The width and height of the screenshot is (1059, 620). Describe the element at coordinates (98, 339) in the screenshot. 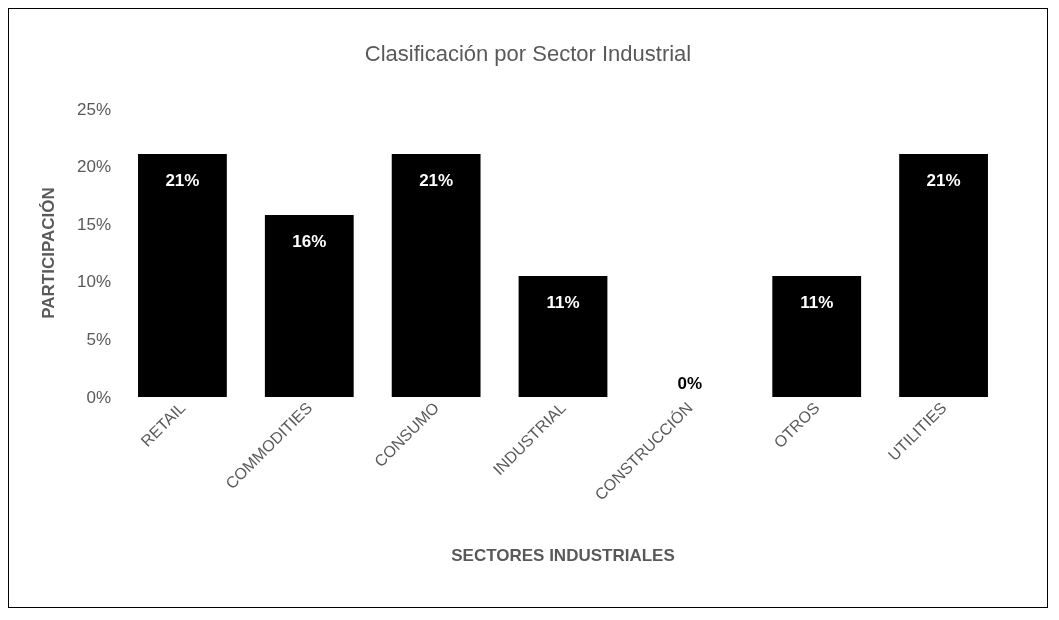

I see `y-tick-label: 5%` at that location.